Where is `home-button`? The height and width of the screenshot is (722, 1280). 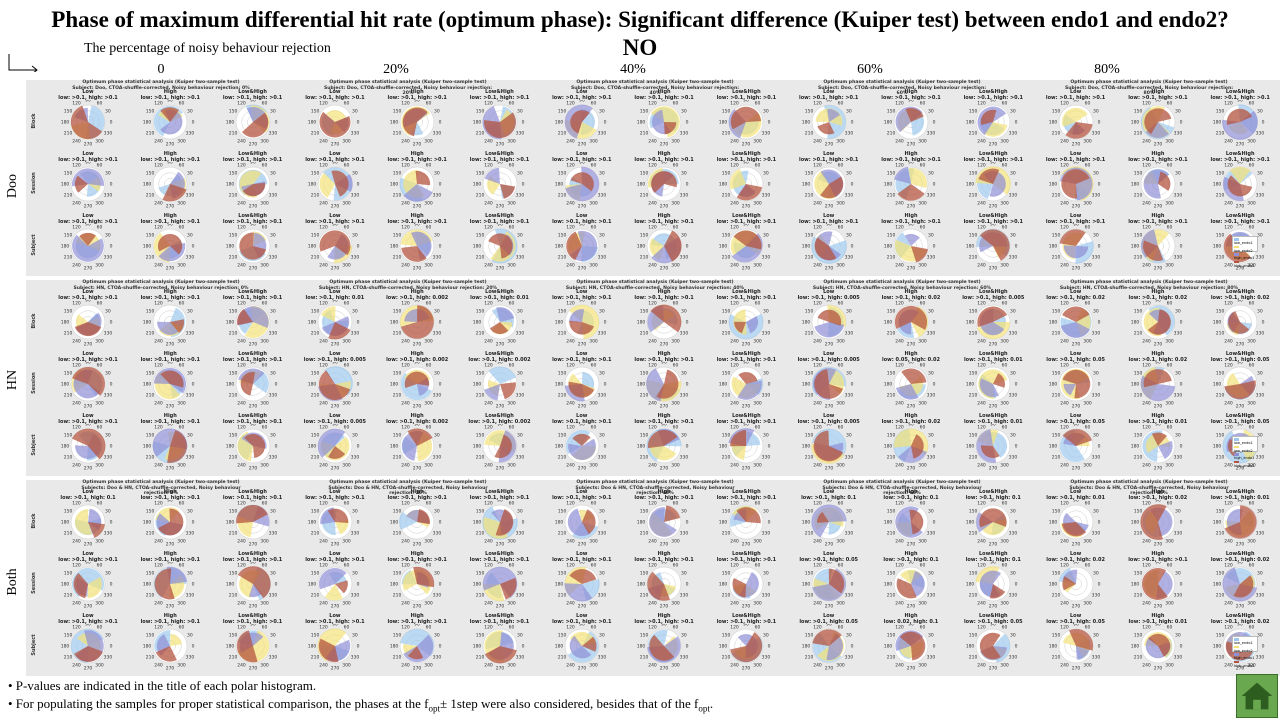
home-button is located at coordinates (1257, 696).